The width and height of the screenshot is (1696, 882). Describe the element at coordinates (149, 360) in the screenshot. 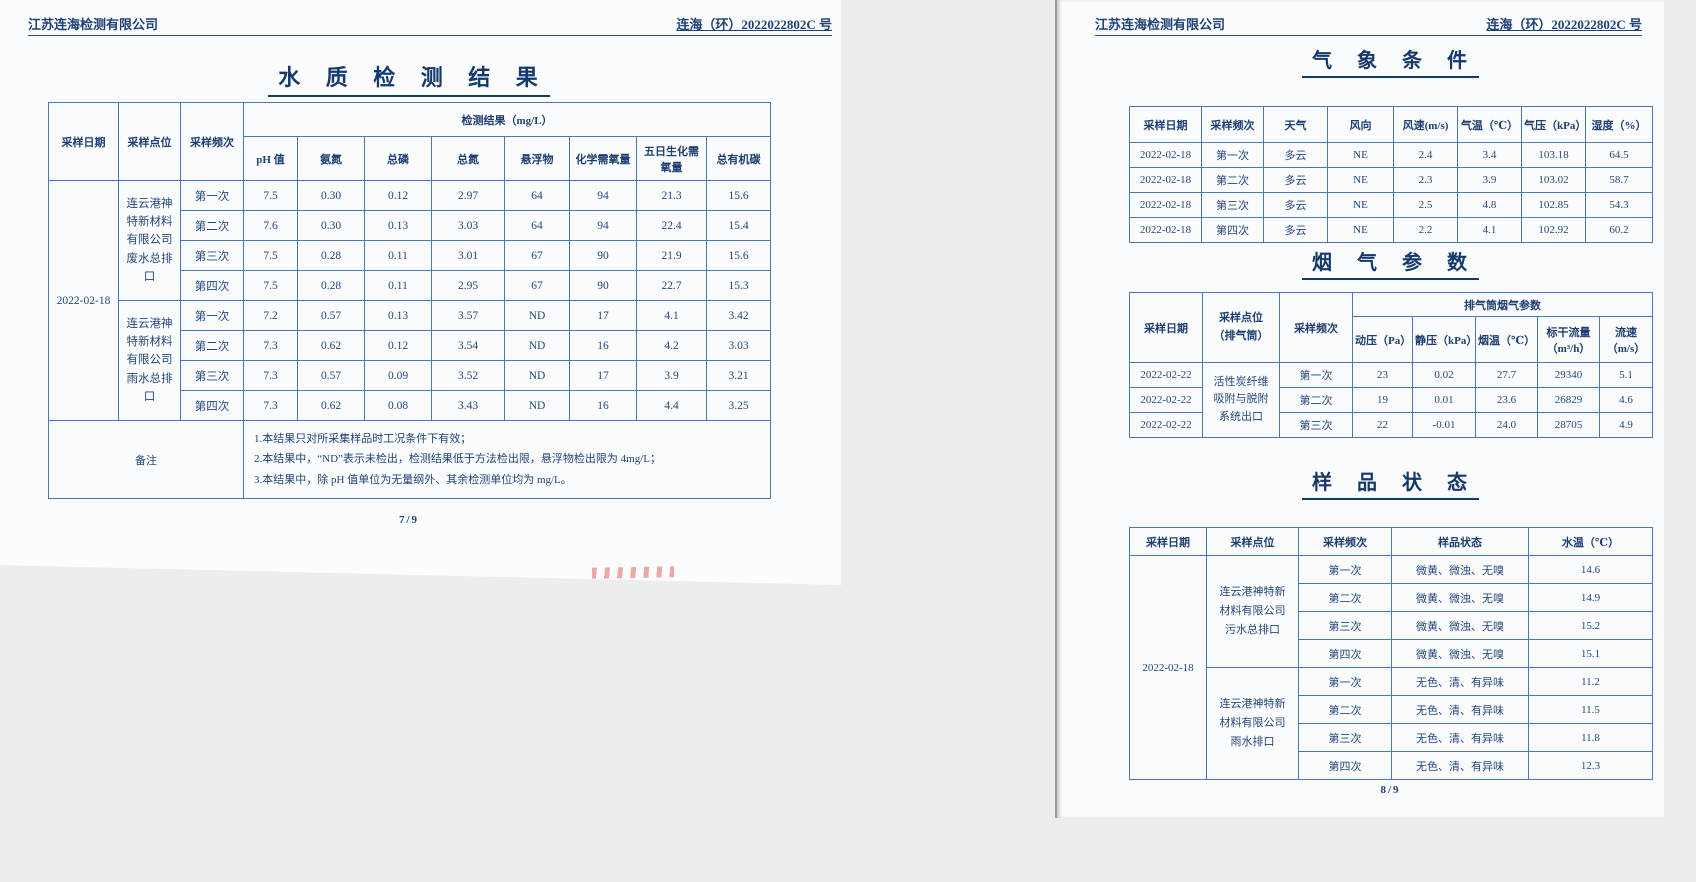

I see `sample-site-cell: 连云港神特新材料有限公司雨水总排口` at that location.